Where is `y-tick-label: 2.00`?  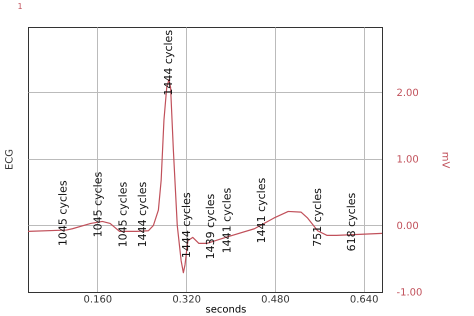 y-tick-label: 2.00 is located at coordinates (407, 93).